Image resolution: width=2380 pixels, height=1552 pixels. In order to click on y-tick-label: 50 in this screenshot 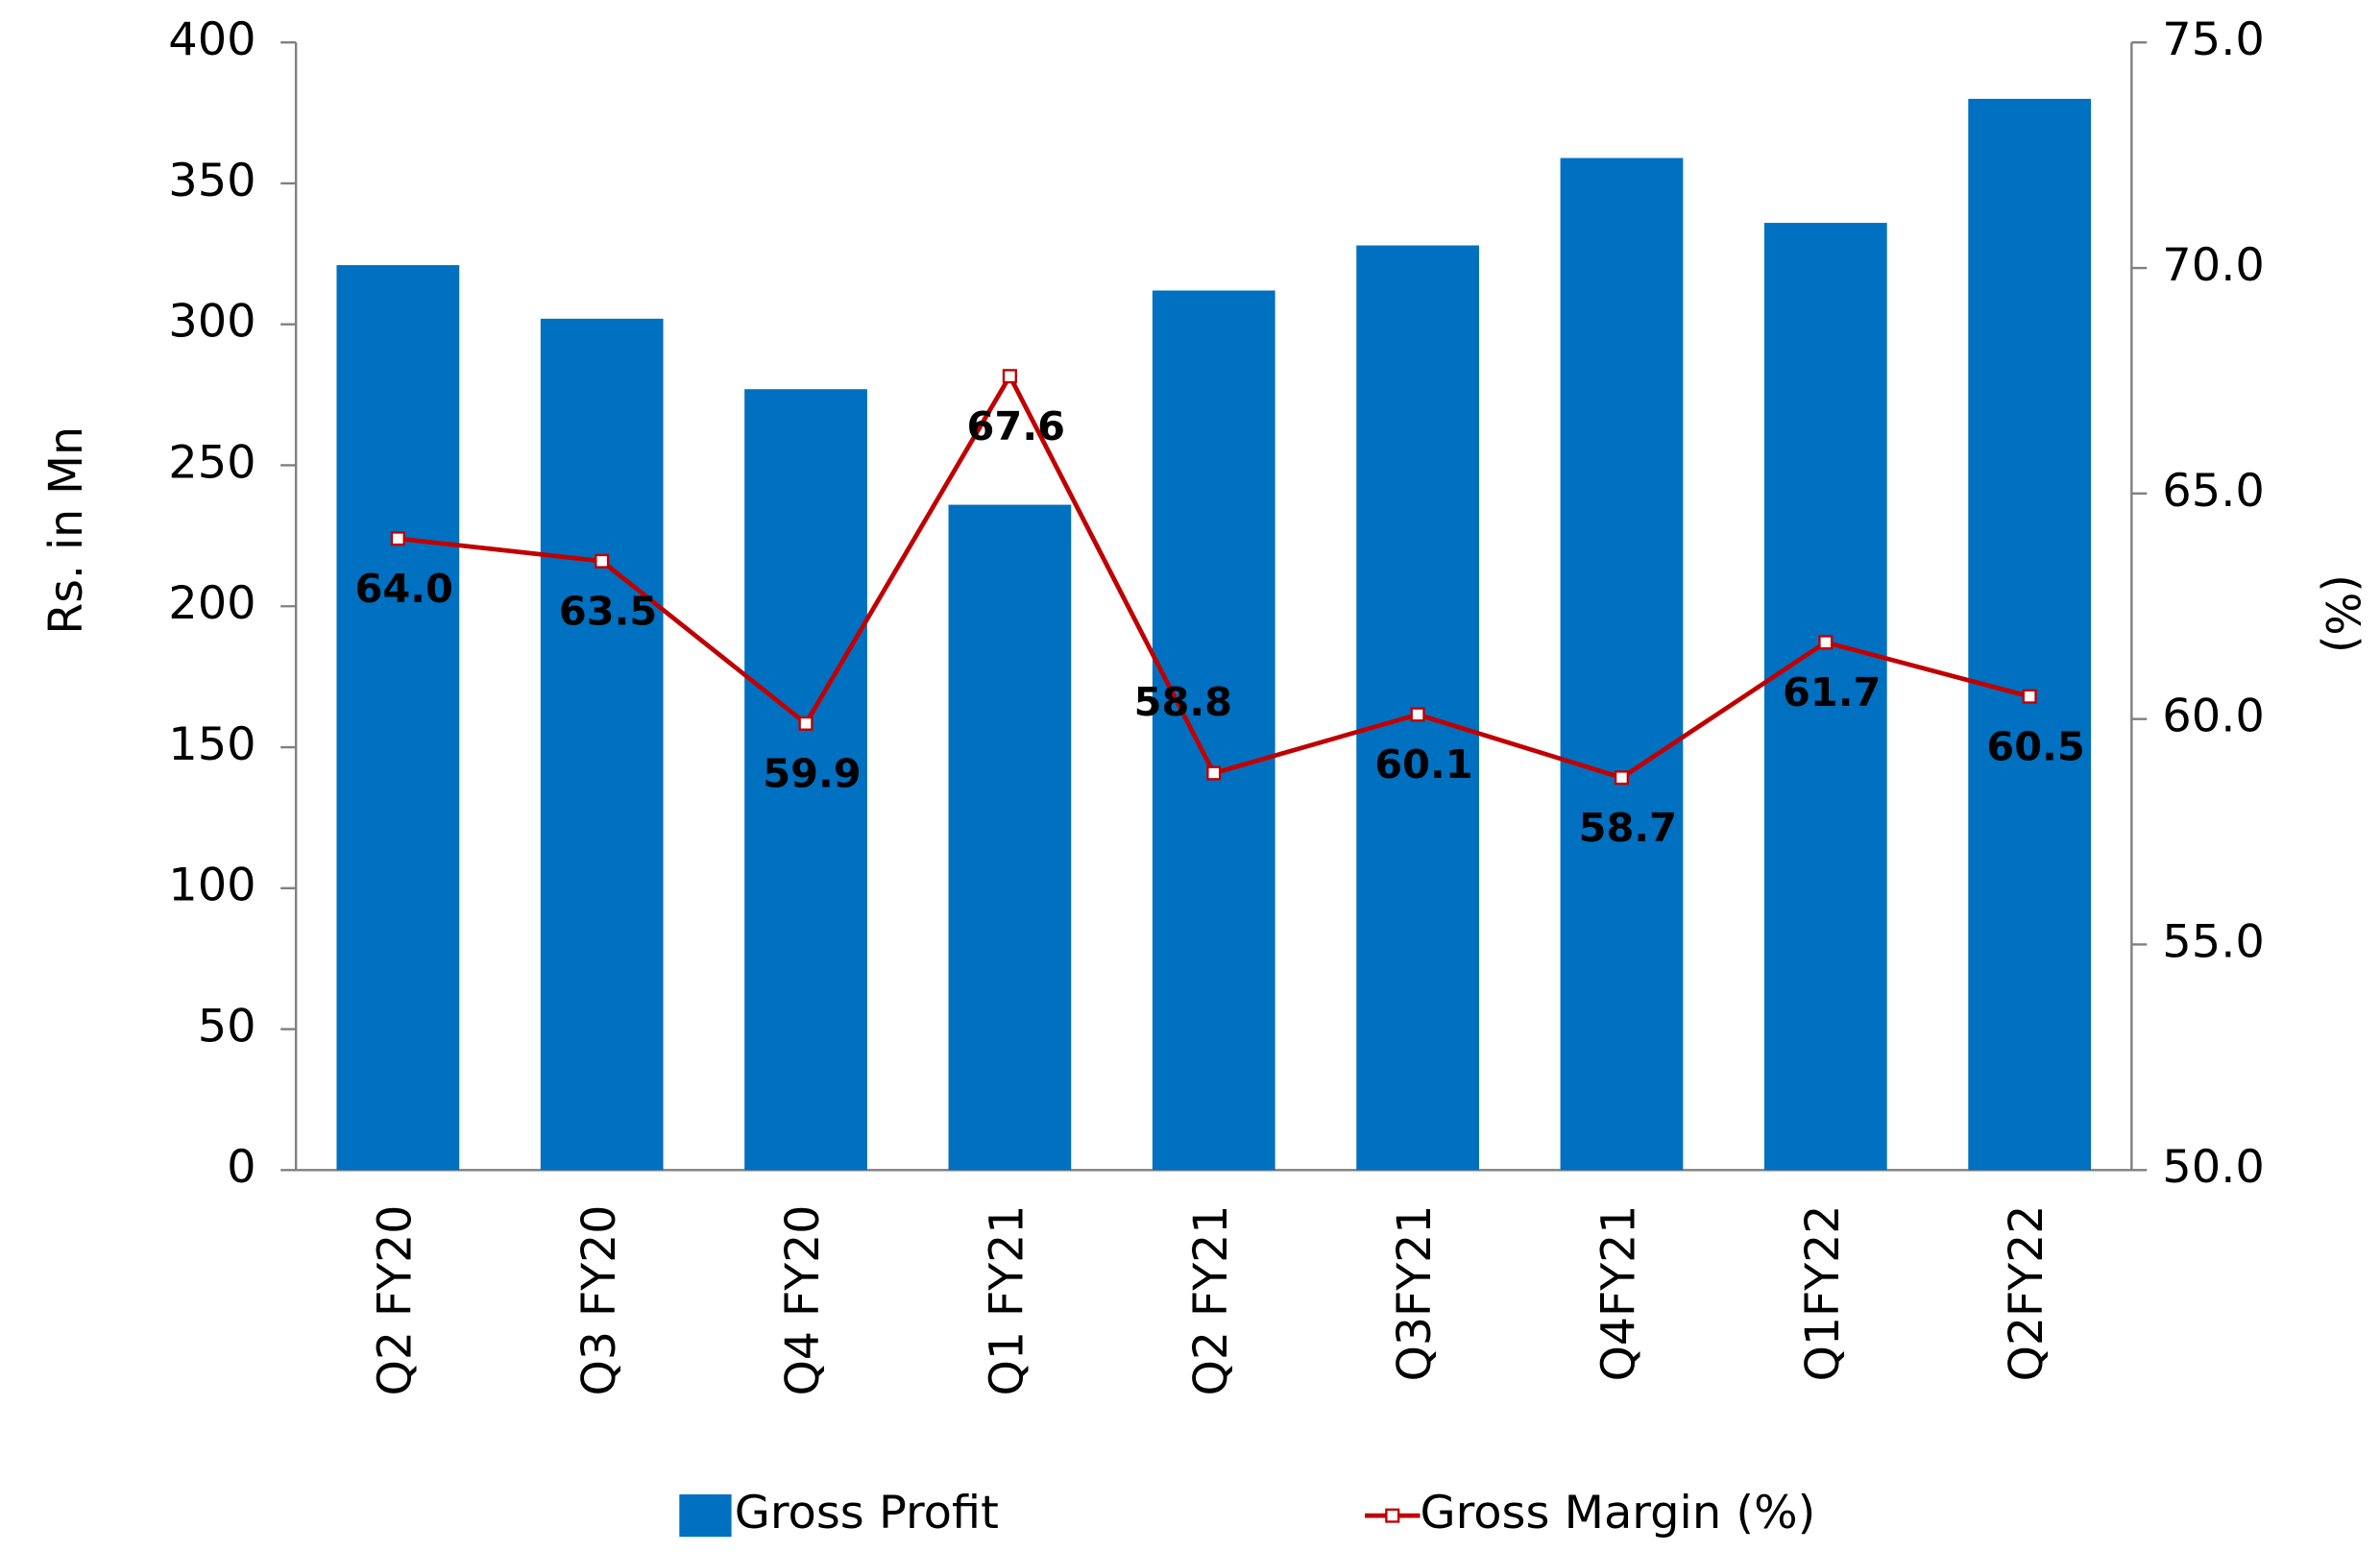, I will do `click(227, 1027)`.